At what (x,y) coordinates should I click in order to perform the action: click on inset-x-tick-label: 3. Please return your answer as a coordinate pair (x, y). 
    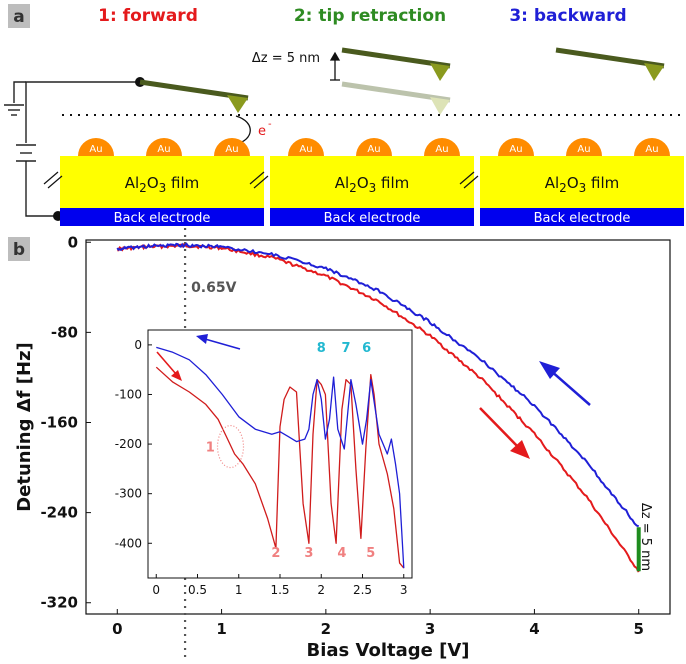
    Looking at the image, I should click on (404, 590).